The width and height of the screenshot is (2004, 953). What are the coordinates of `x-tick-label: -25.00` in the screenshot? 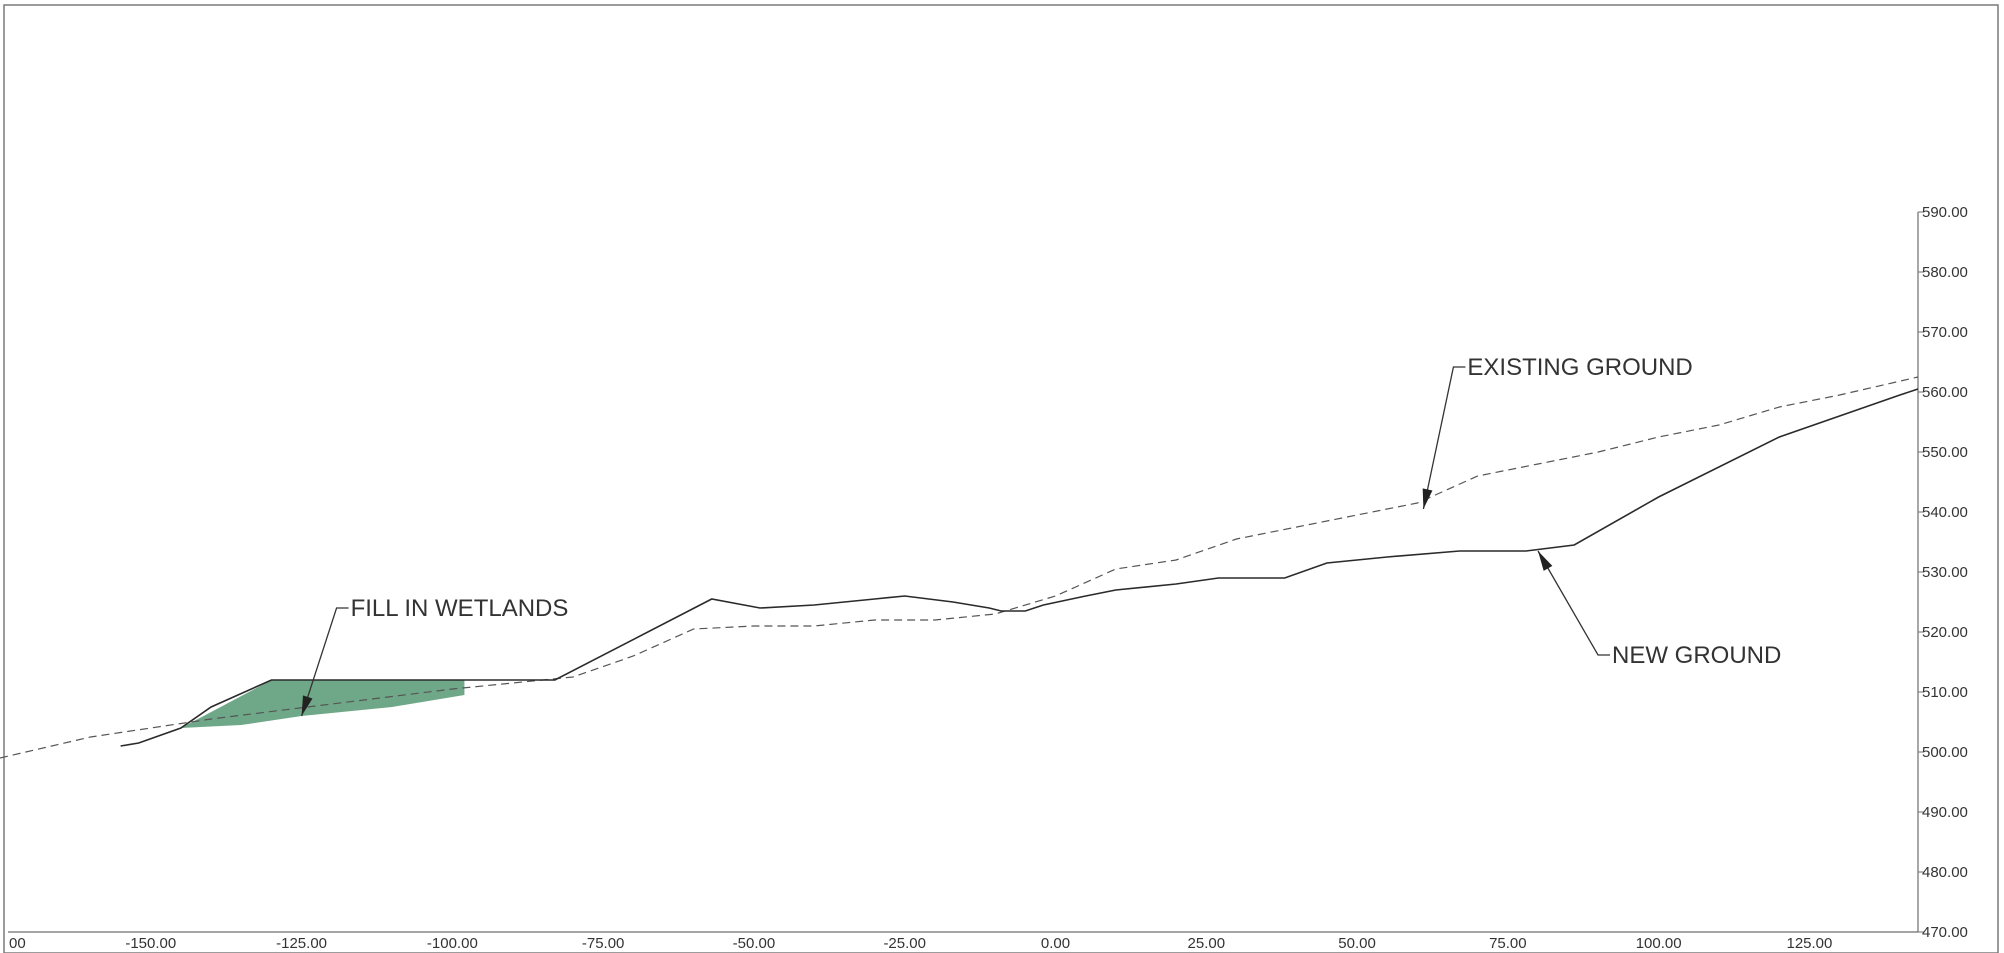 It's located at (904, 943).